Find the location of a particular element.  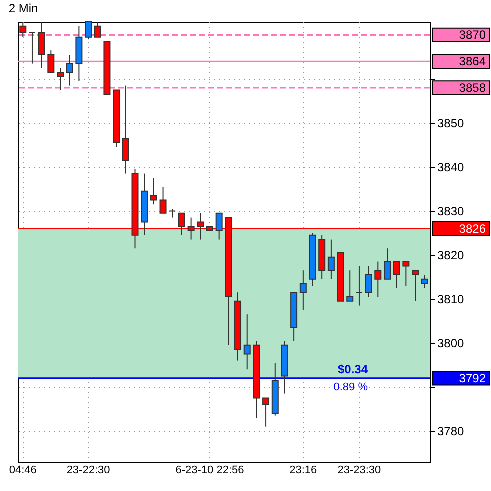

ref-line-label: 3826 is located at coordinates (472, 229).